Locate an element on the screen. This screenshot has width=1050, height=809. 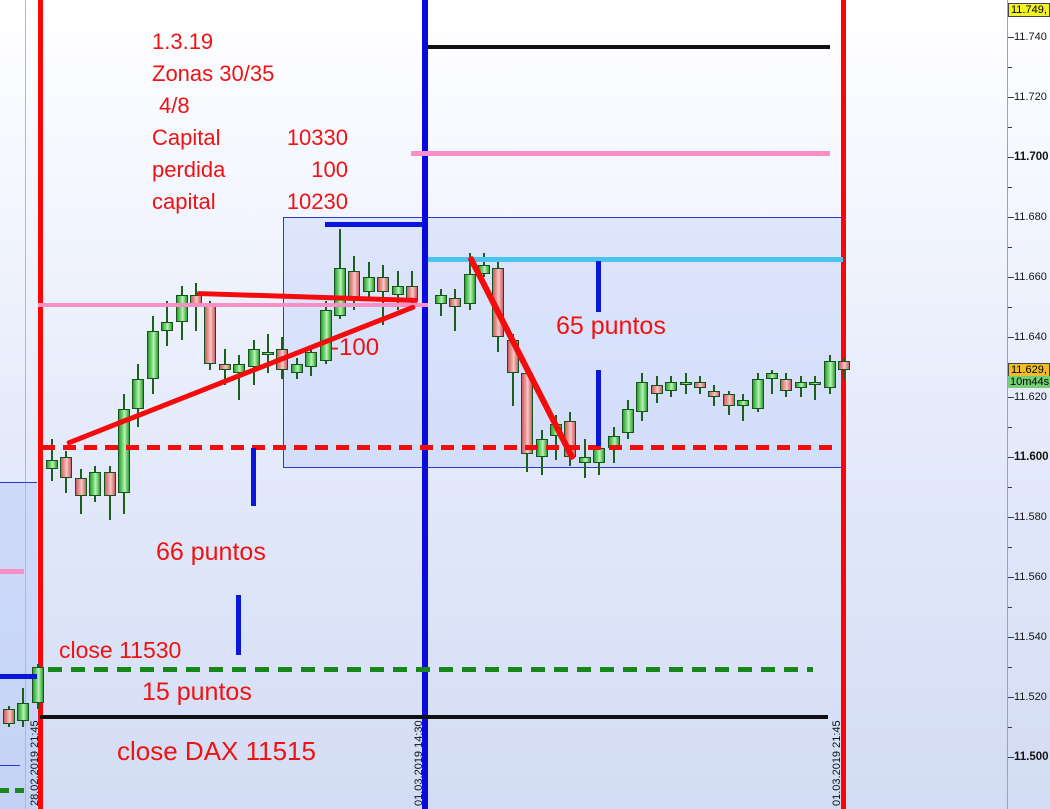
price-axis-label: 11.620 is located at coordinates (1030, 397).